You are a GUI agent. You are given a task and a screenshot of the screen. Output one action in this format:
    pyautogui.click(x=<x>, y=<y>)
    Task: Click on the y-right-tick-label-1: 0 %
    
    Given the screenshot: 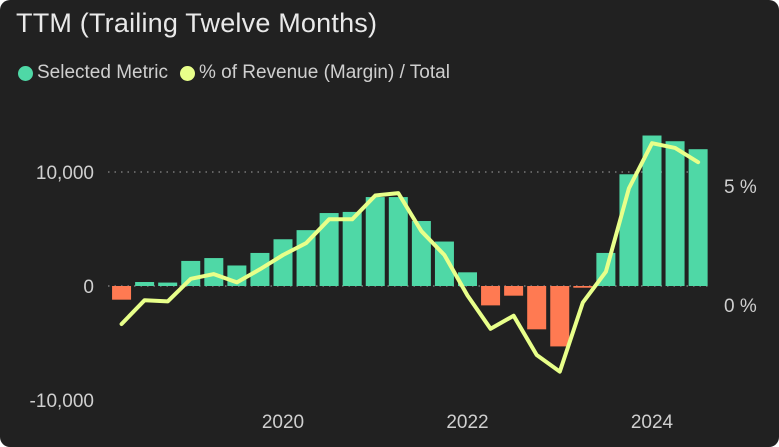 What is the action you would take?
    pyautogui.click(x=740, y=306)
    